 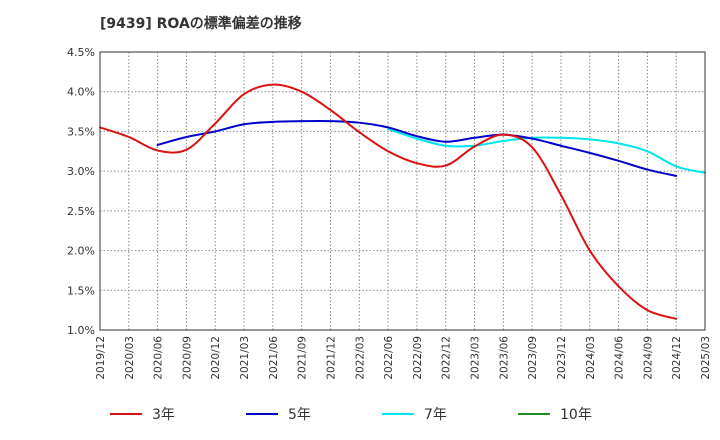 I want to click on x-tick-label: 2023/12, so click(x=562, y=358).